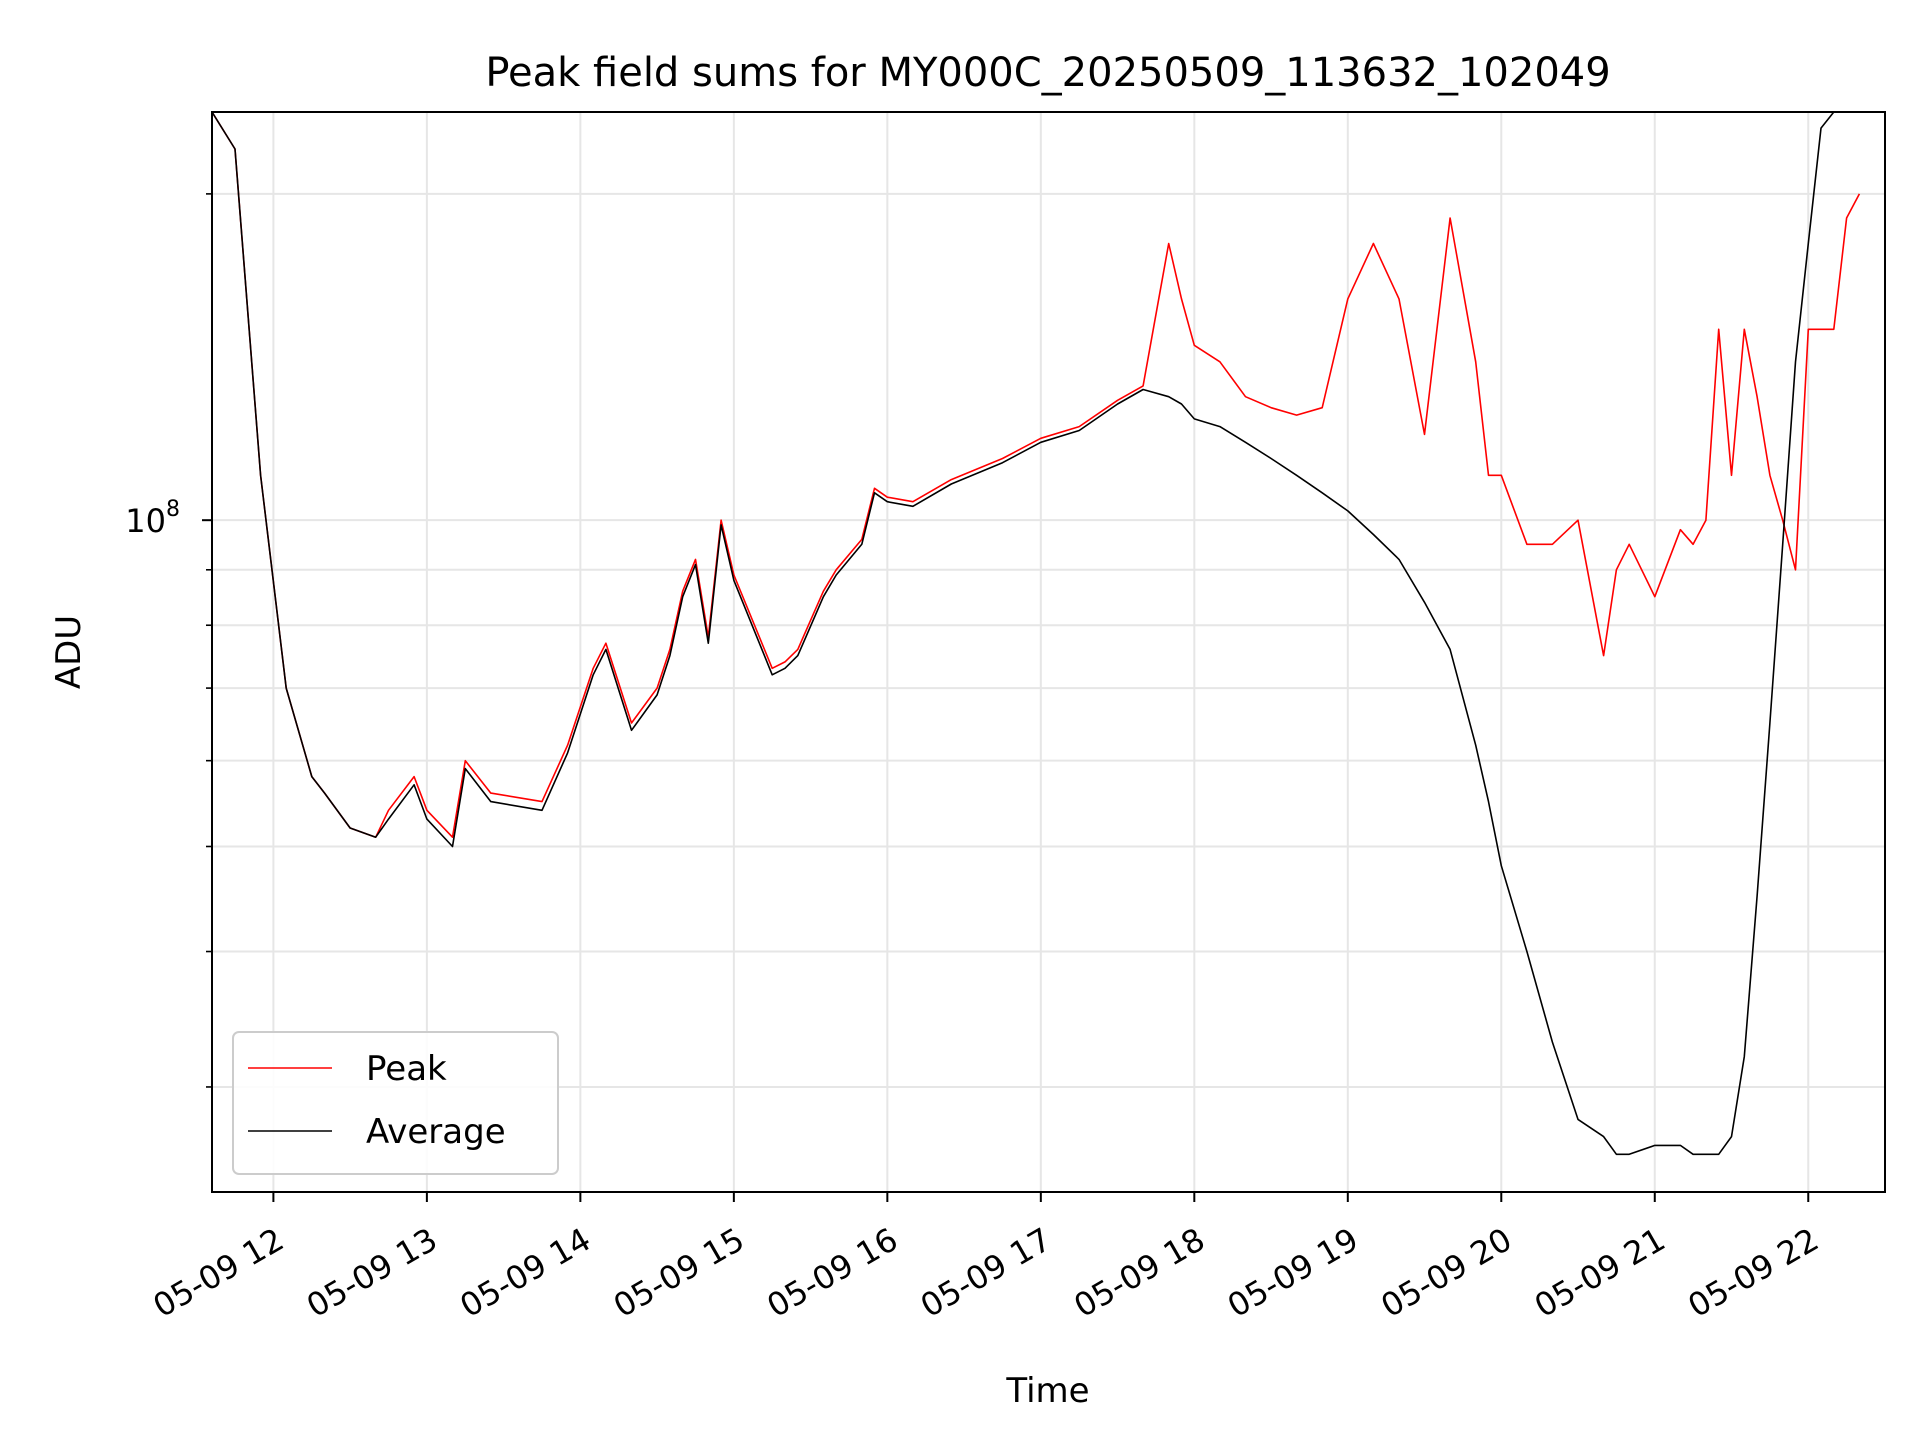 The height and width of the screenshot is (1440, 1920). What do you see at coordinates (69, 652) in the screenshot?
I see `y-axis-label: ADU` at bounding box center [69, 652].